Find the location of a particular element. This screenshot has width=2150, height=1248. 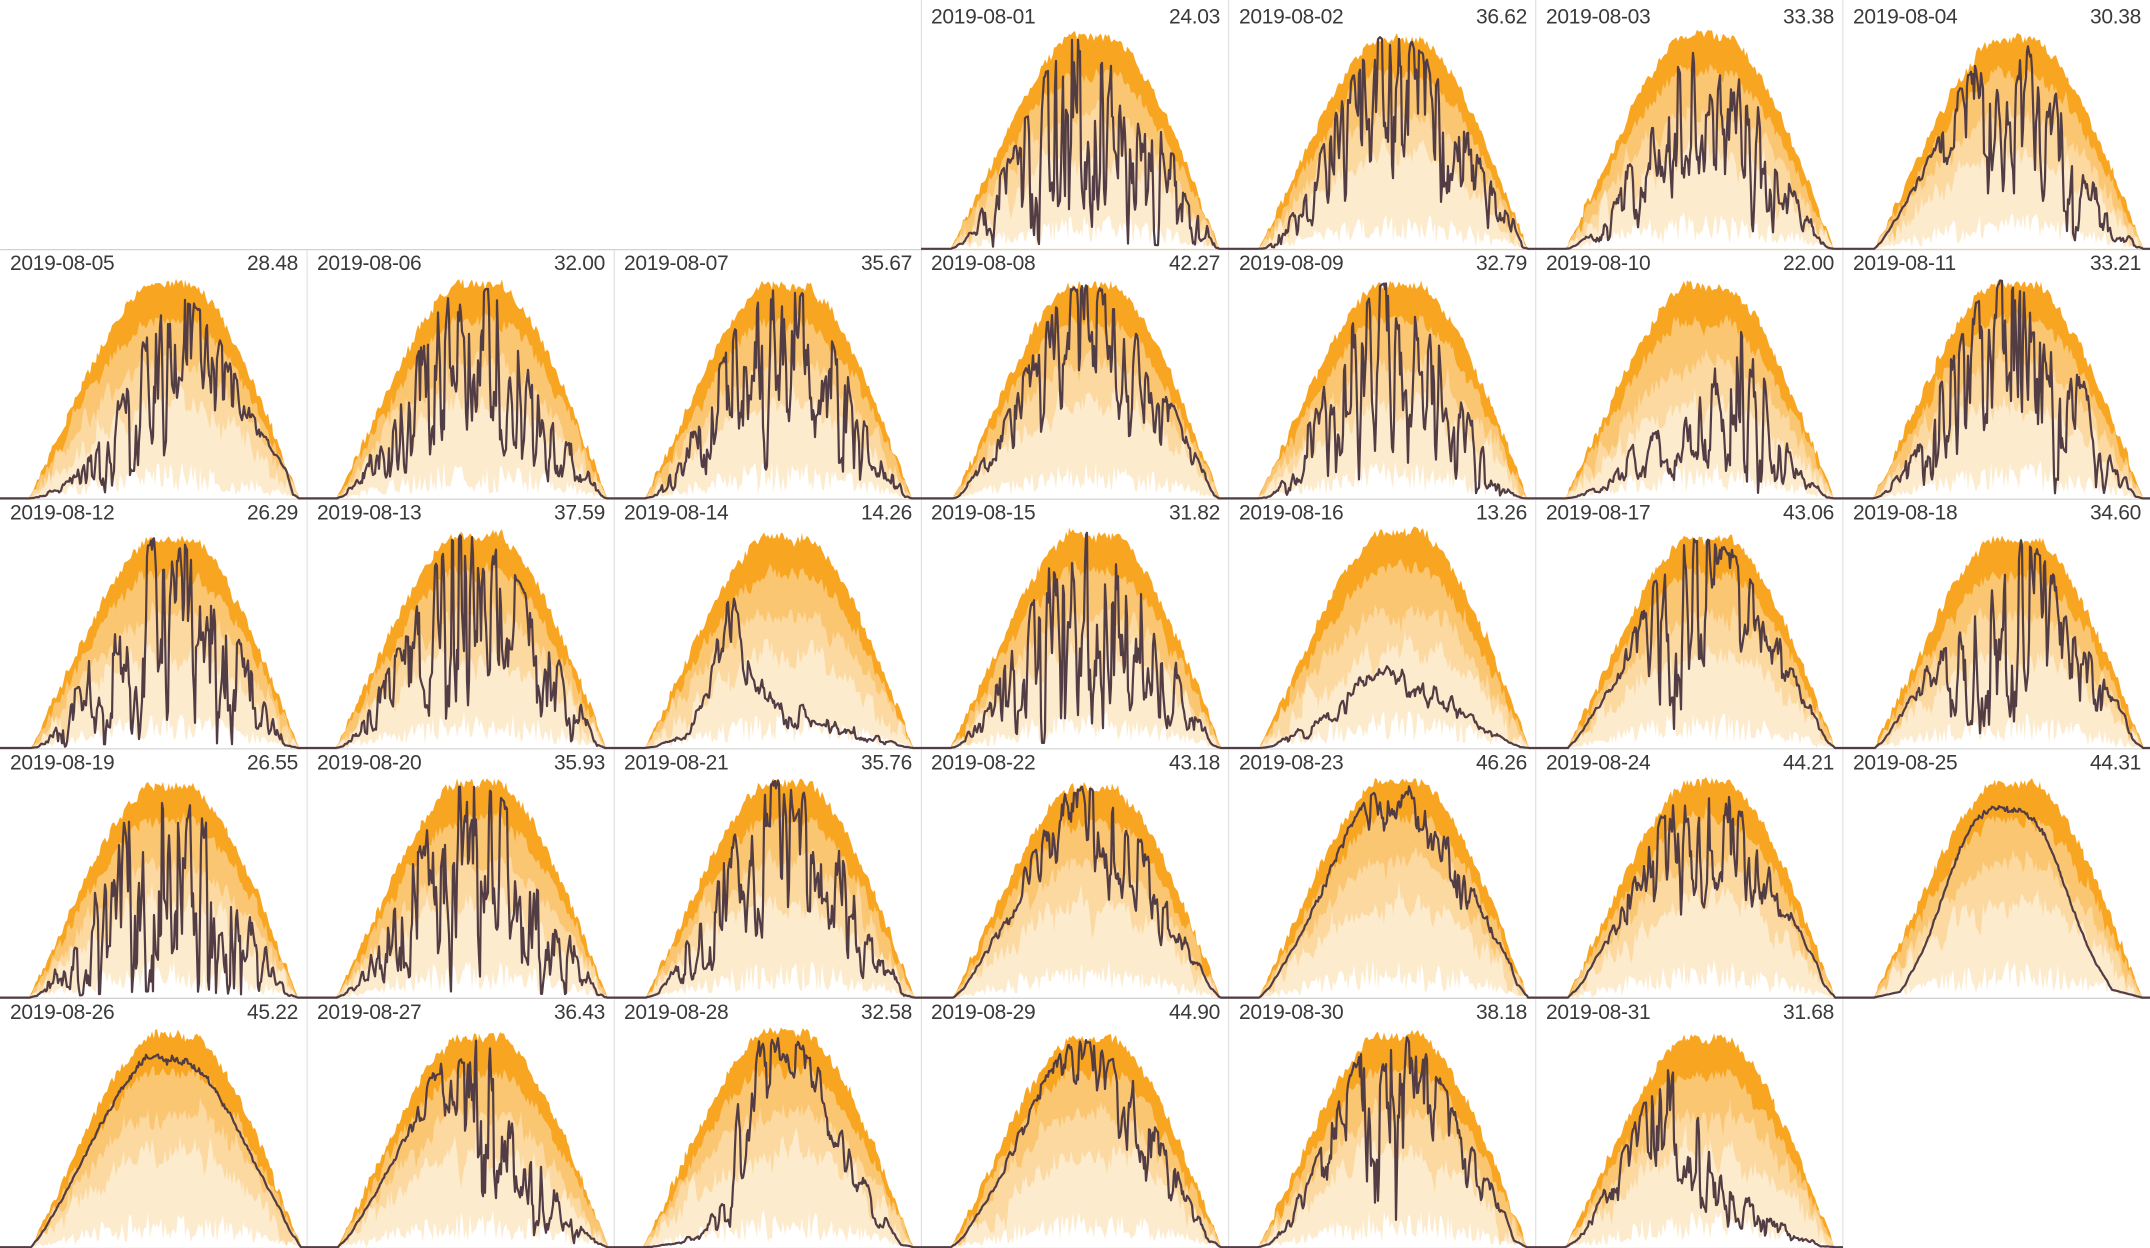

svg-text: 2019-08-31 is located at coordinates (1598, 1012).